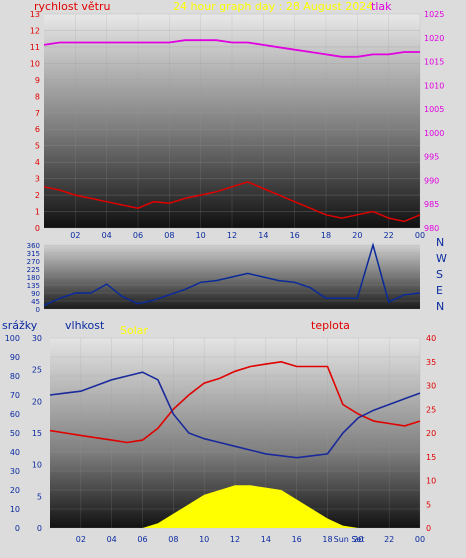  Describe the element at coordinates (349, 539) in the screenshot. I see `temp-x-tick: Sun Set` at that location.